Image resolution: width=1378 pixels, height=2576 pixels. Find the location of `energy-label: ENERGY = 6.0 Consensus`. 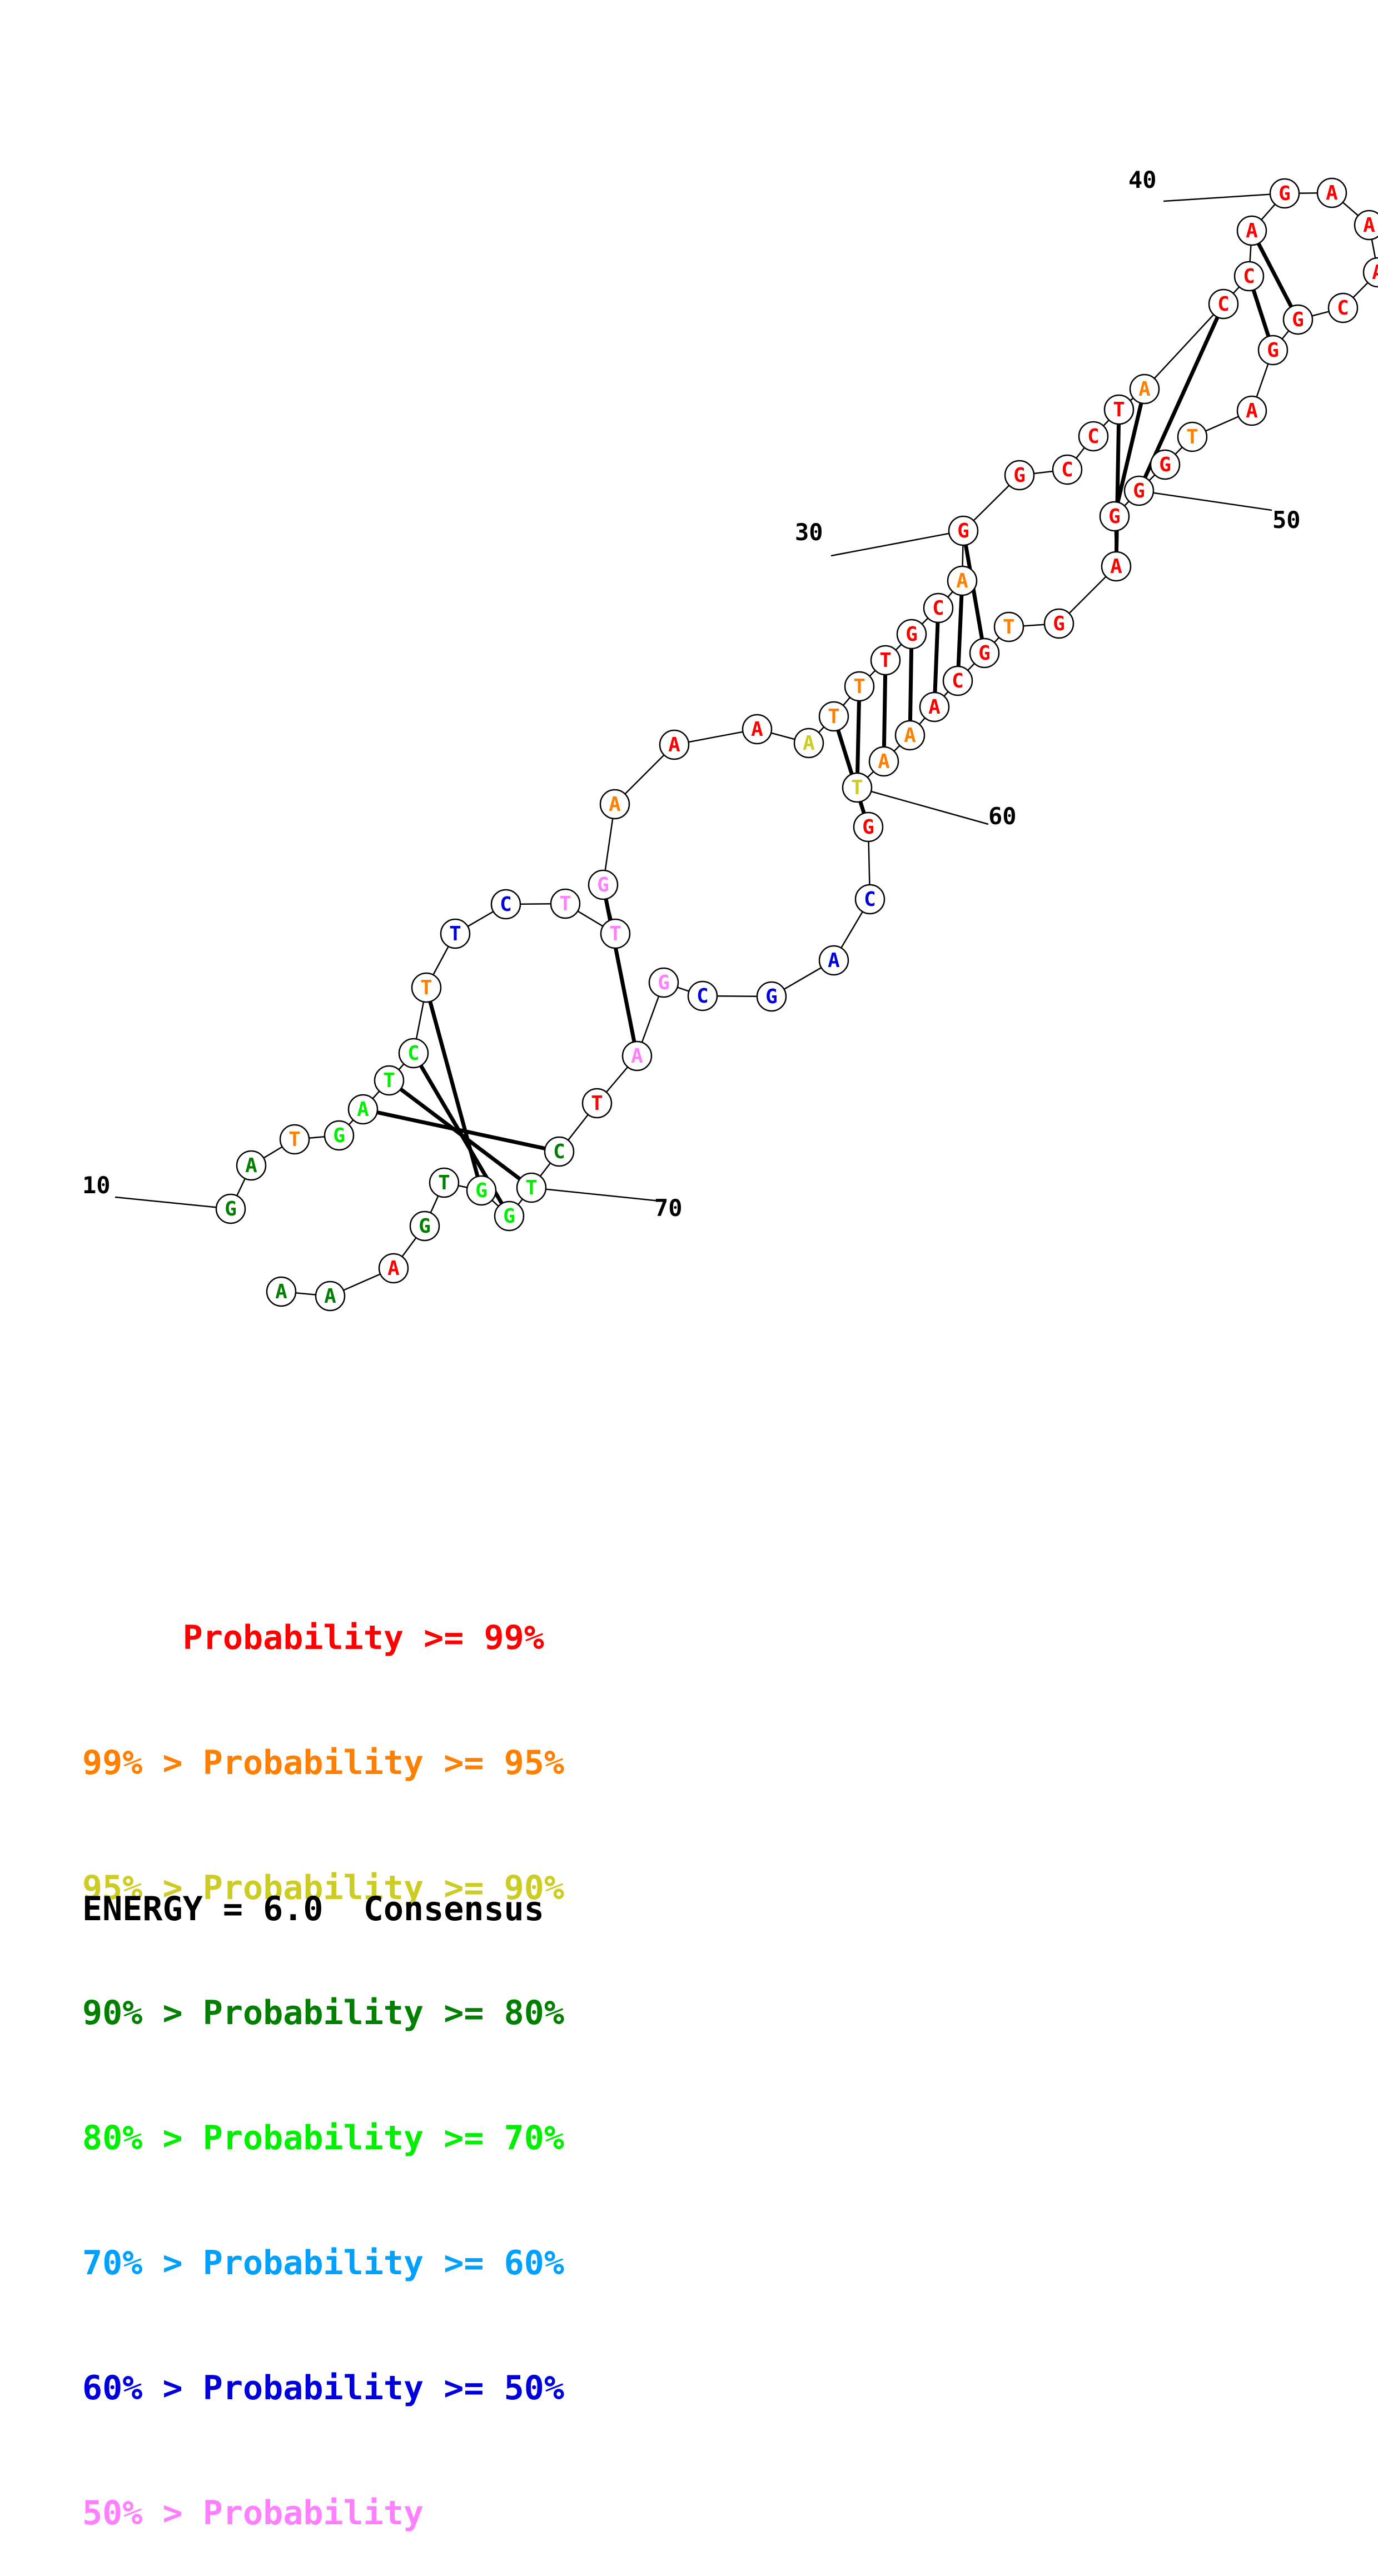

energy-label: ENERGY = 6.0 Consensus is located at coordinates (313, 1909).